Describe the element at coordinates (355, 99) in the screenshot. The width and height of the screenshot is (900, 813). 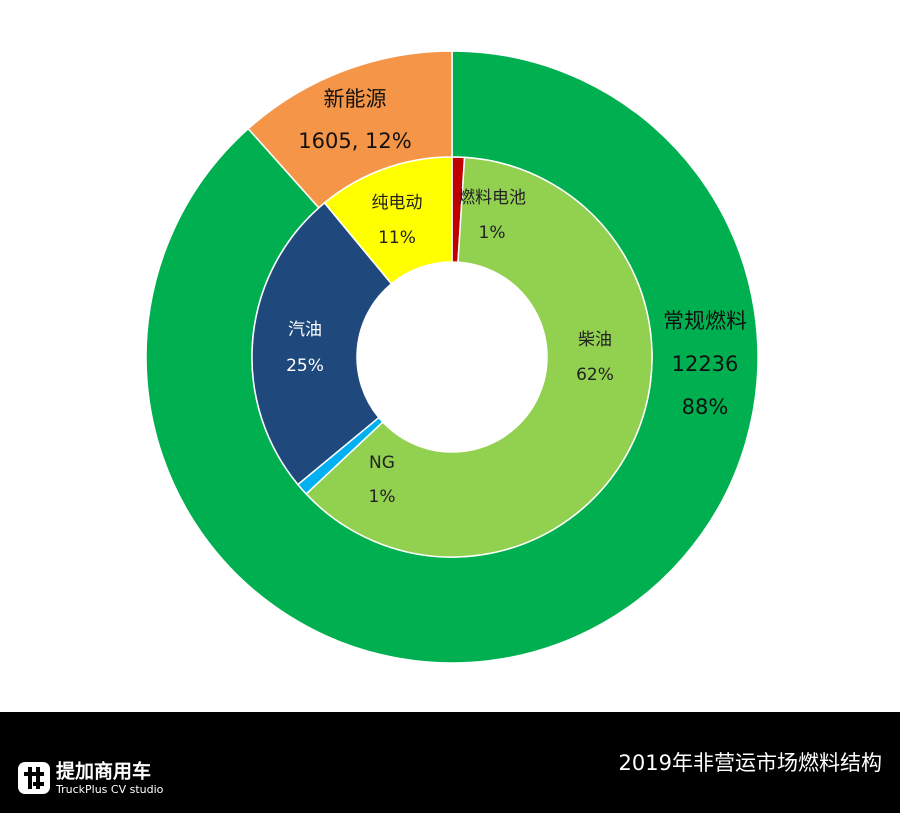
I see `outer-category-label: 新能源` at that location.